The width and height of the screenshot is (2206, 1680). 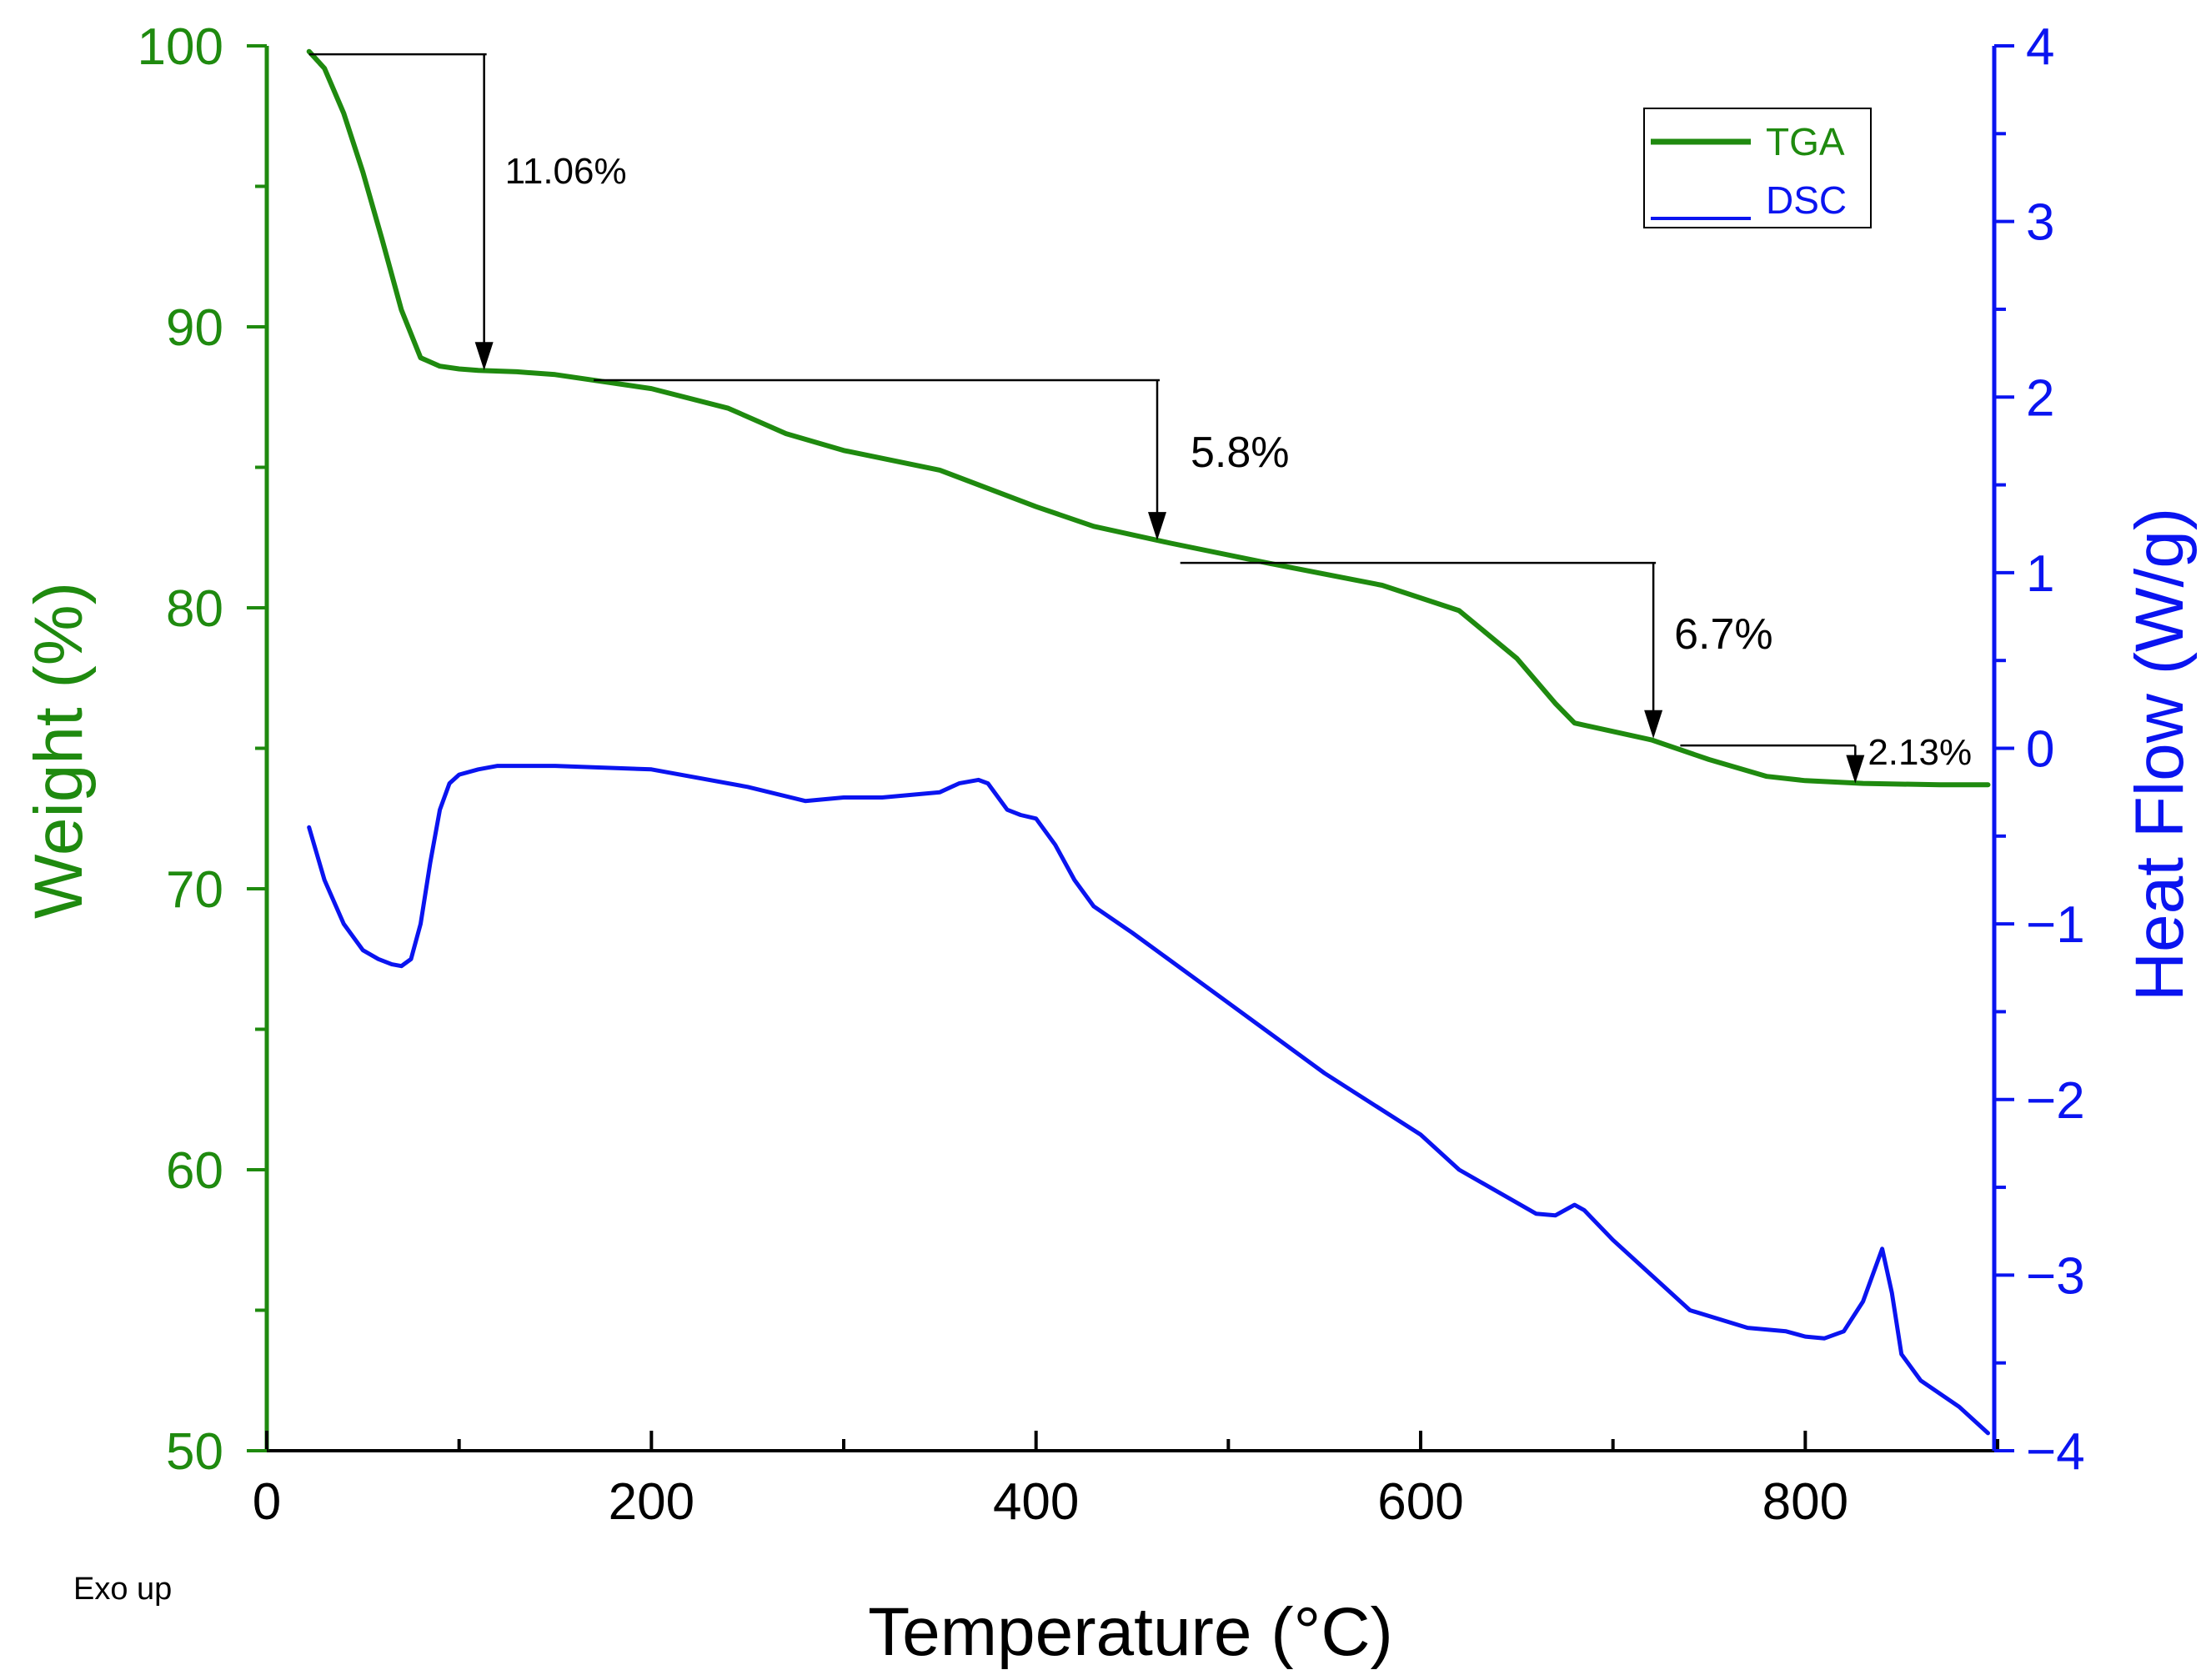 I want to click on x-tick-label-800: 800, so click(x=1805, y=1502).